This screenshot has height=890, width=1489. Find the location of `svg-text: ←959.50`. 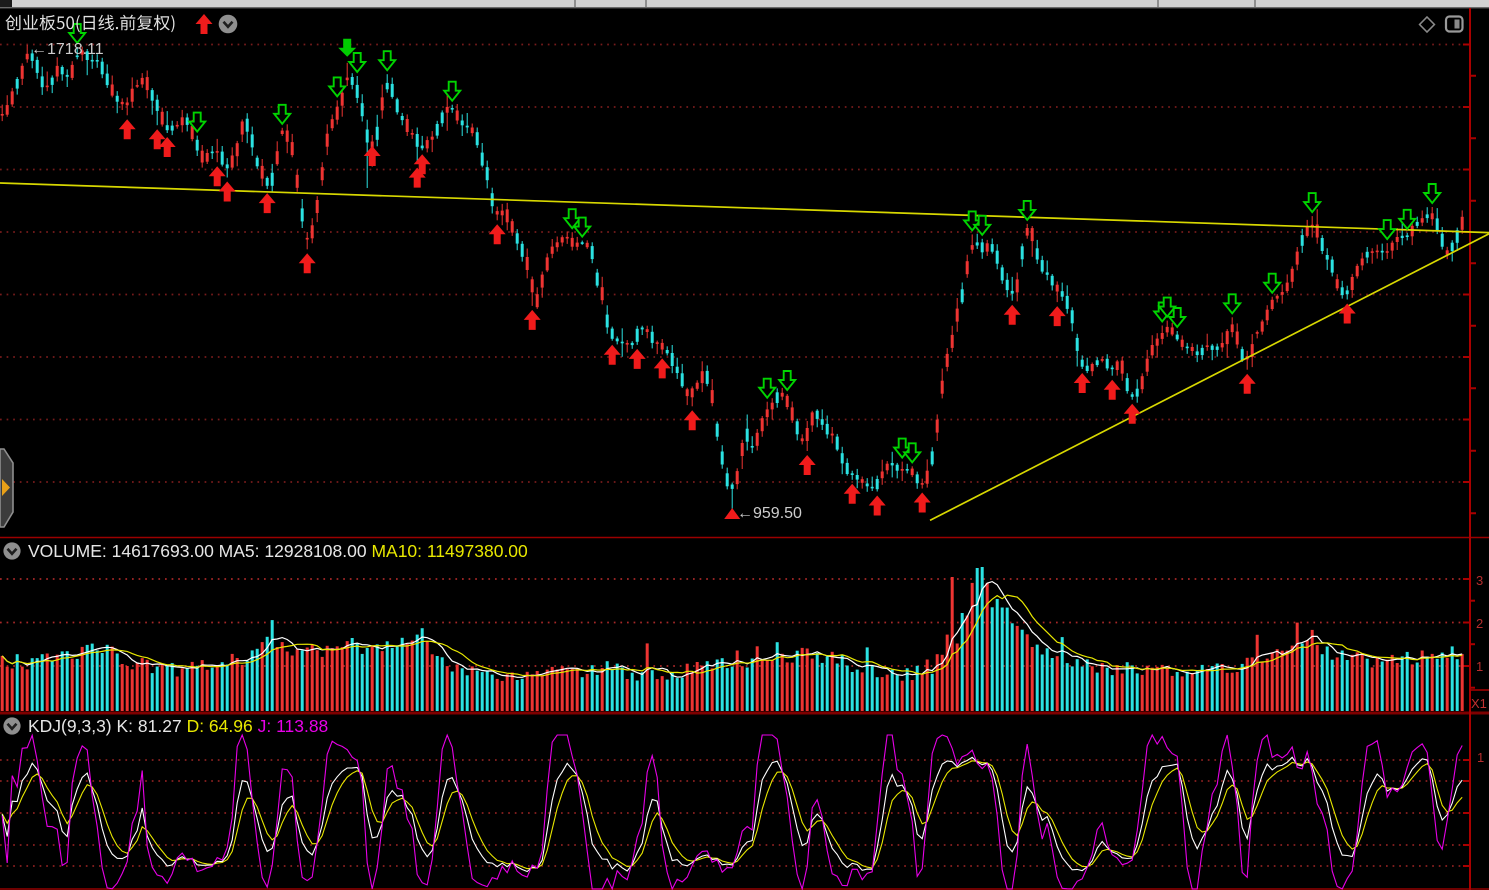

svg-text: ←959.50 is located at coordinates (769, 513).